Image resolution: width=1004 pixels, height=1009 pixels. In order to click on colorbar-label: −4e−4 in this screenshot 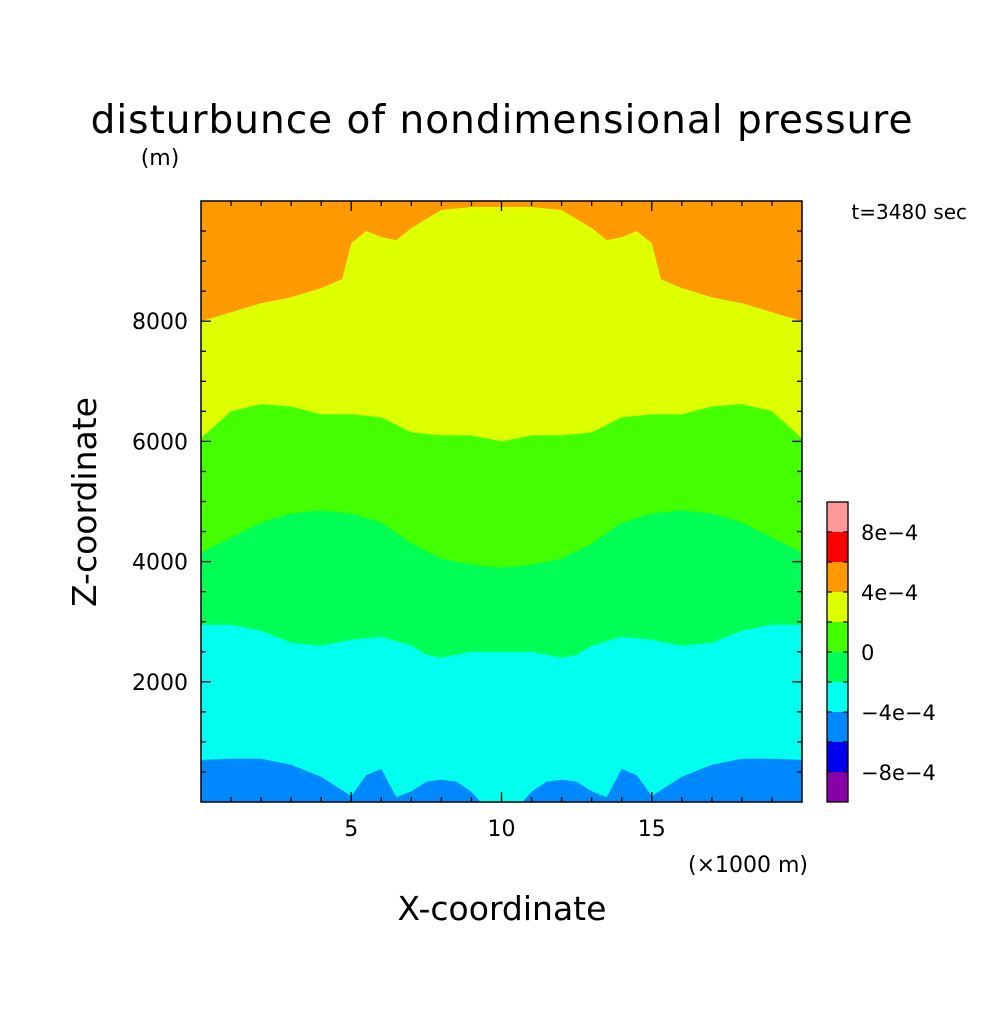, I will do `click(898, 713)`.